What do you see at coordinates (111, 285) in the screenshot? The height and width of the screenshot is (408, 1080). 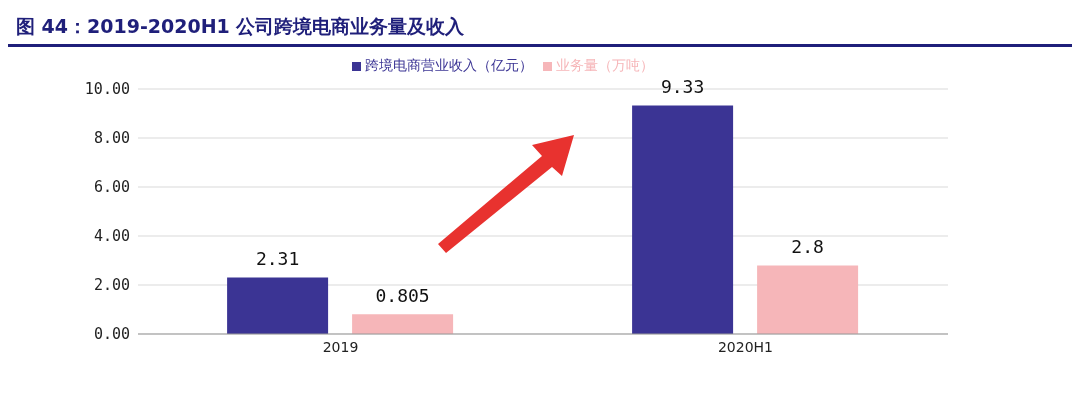 I see `y-tick-label: 2.00` at bounding box center [111, 285].